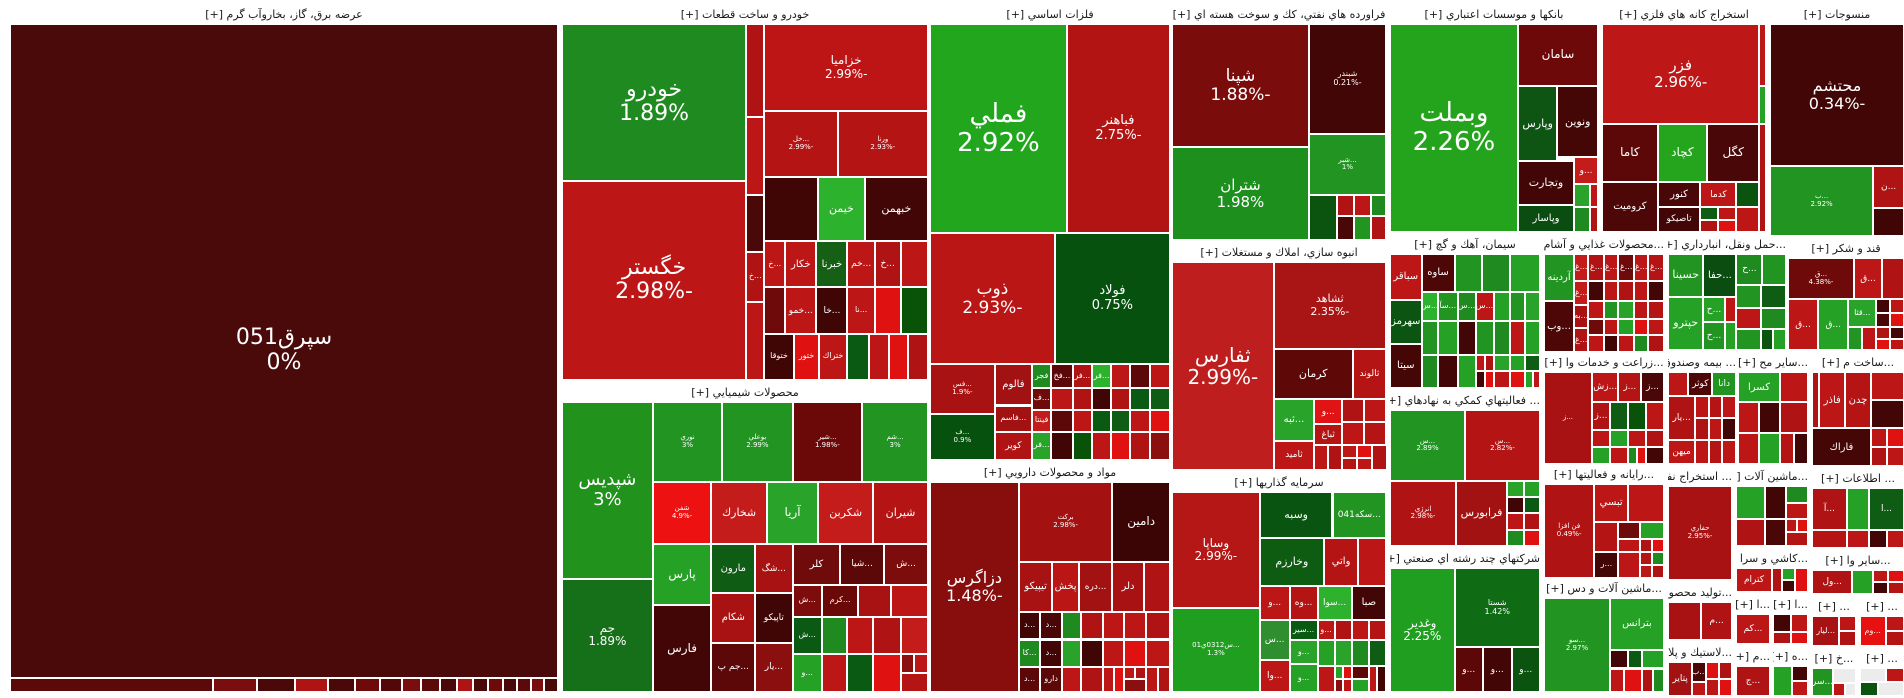  Describe the element at coordinates (1823, 682) in the screenshot. I see `stock-tile-misc_d1-0: ...سر` at that location.